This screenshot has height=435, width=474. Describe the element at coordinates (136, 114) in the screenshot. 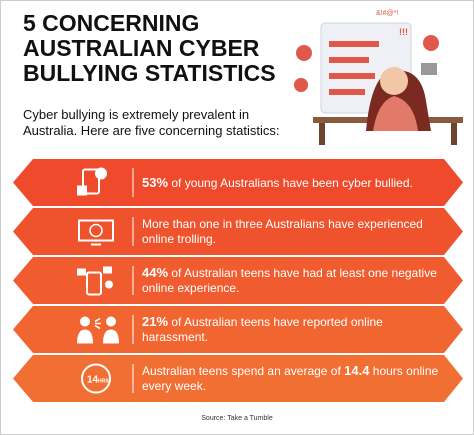

I see `text-line: Cyber bullying is extremely prevalent in` at that location.